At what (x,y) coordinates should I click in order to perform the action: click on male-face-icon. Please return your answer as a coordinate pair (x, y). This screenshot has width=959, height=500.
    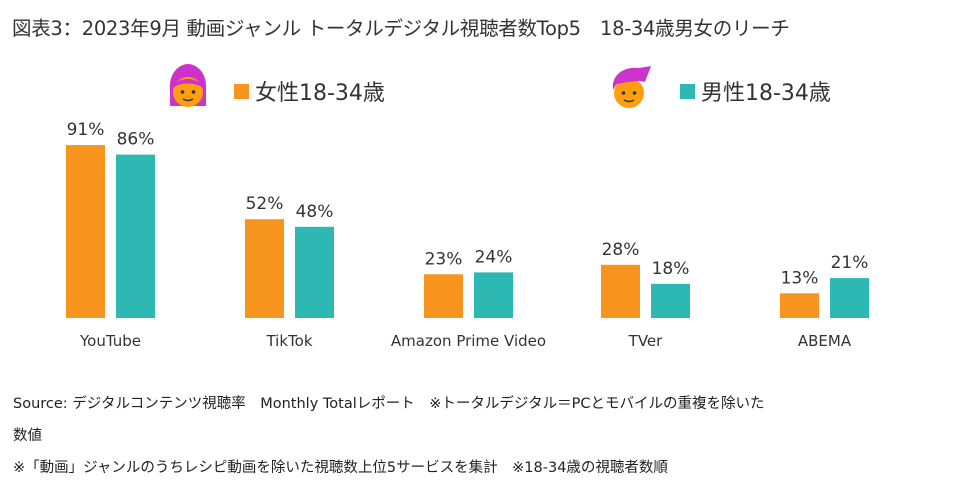
    Looking at the image, I should click on (631, 87).